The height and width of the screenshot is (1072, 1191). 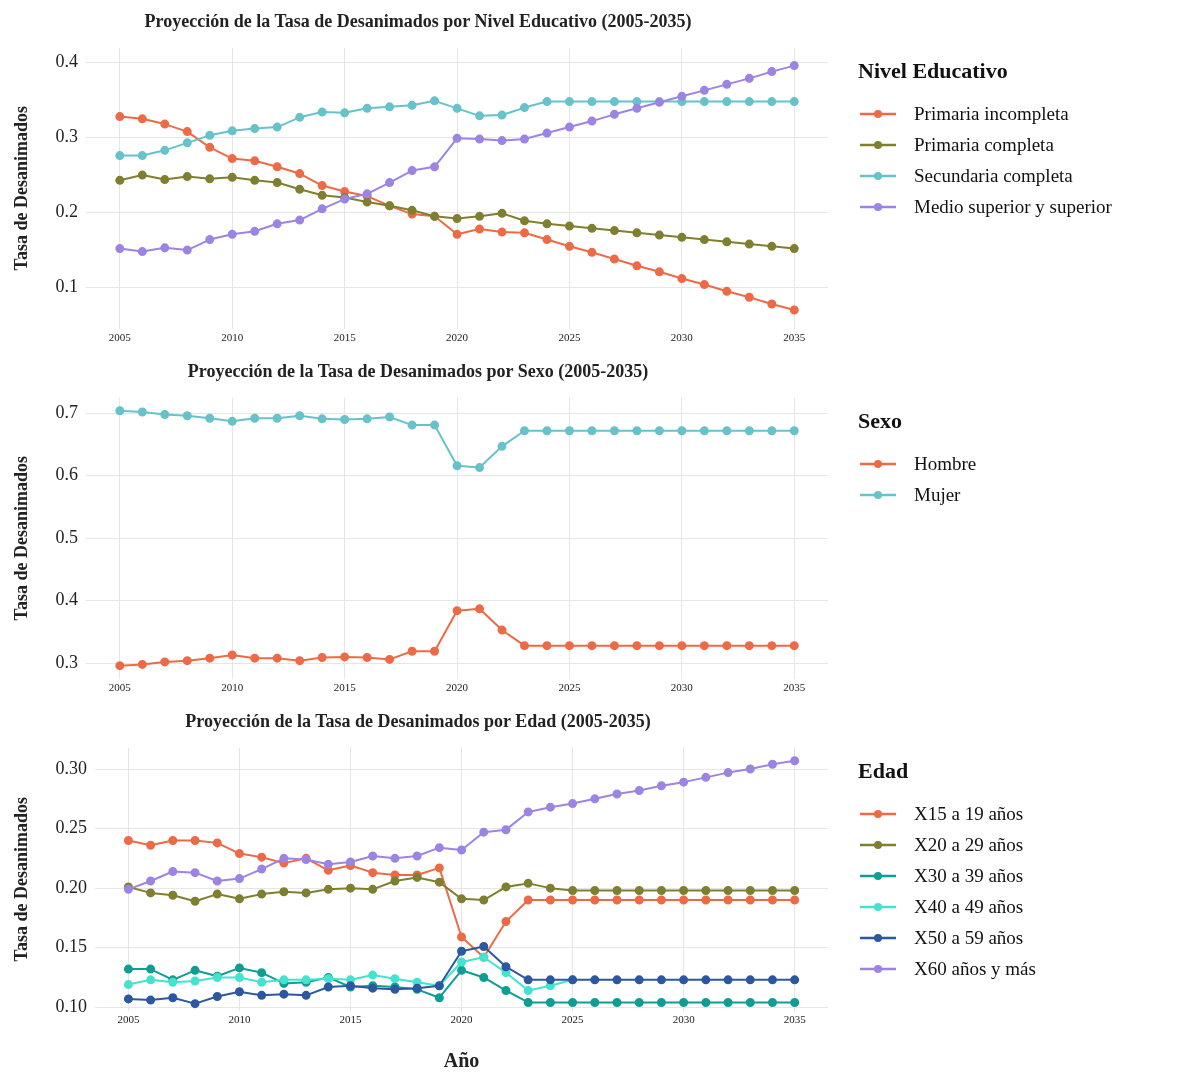 What do you see at coordinates (67, 536) in the screenshot?
I see `y-tick-label: 0.5` at bounding box center [67, 536].